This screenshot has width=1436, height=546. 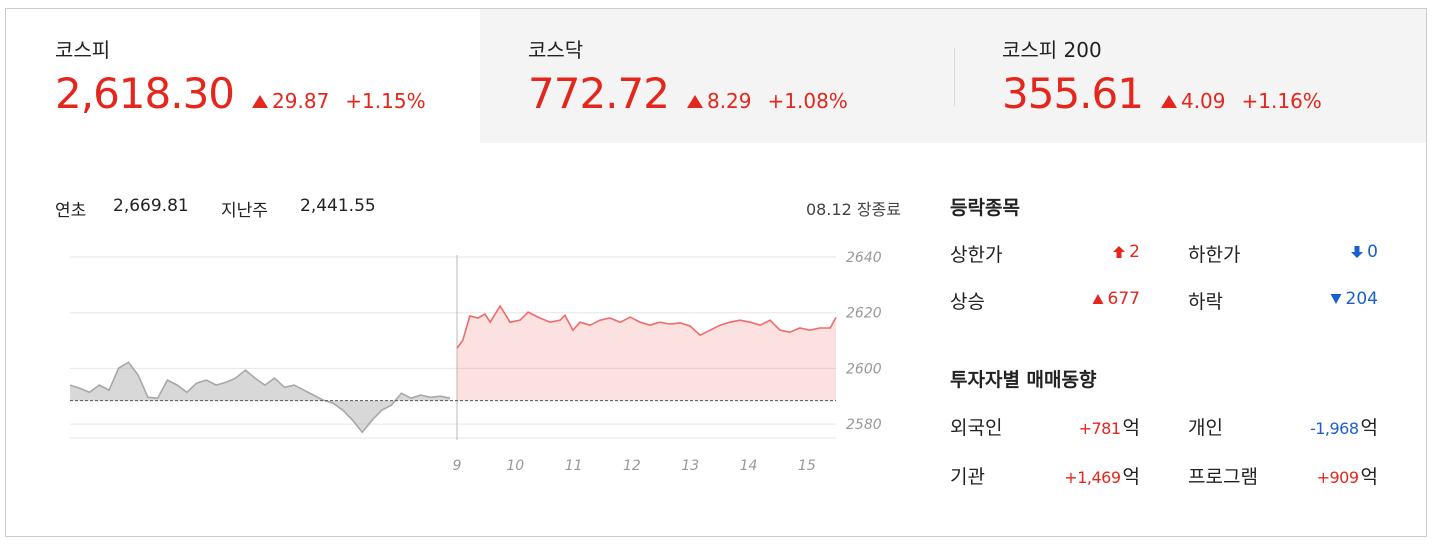 I want to click on stat-number: 677, so click(x=1123, y=299).